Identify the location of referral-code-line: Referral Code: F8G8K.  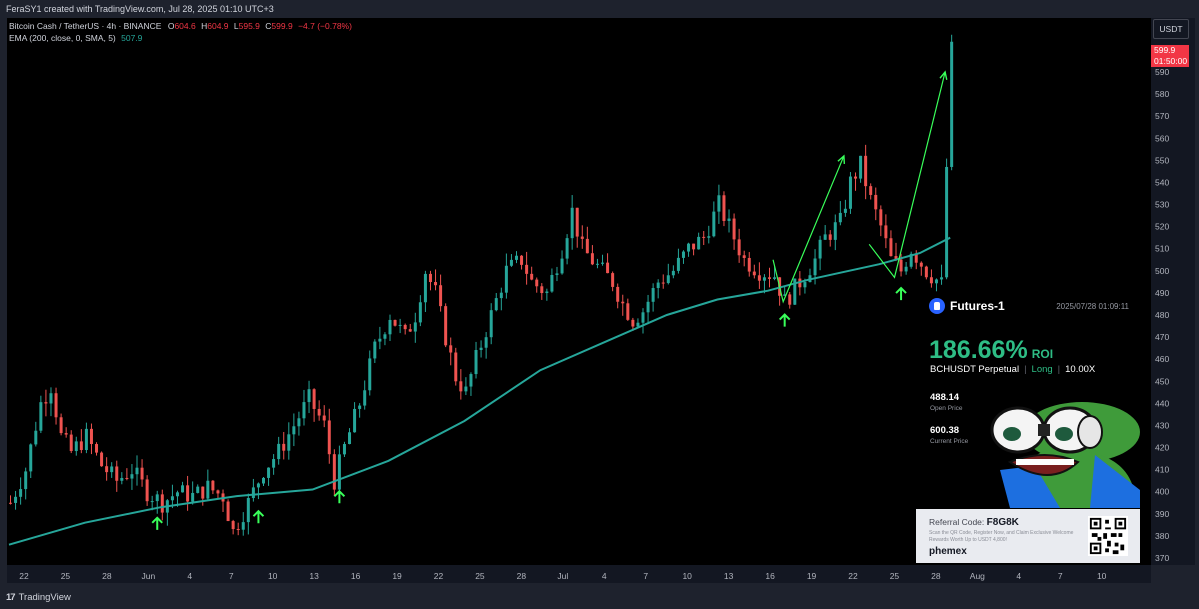
(974, 522).